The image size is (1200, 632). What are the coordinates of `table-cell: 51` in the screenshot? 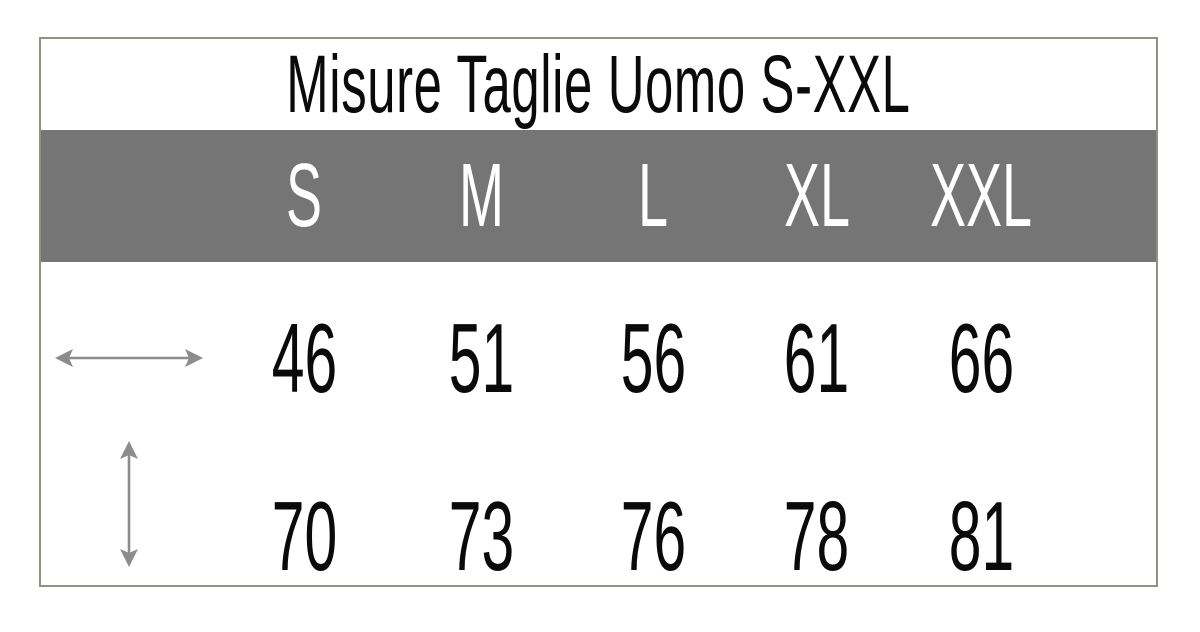 It's located at (481, 358).